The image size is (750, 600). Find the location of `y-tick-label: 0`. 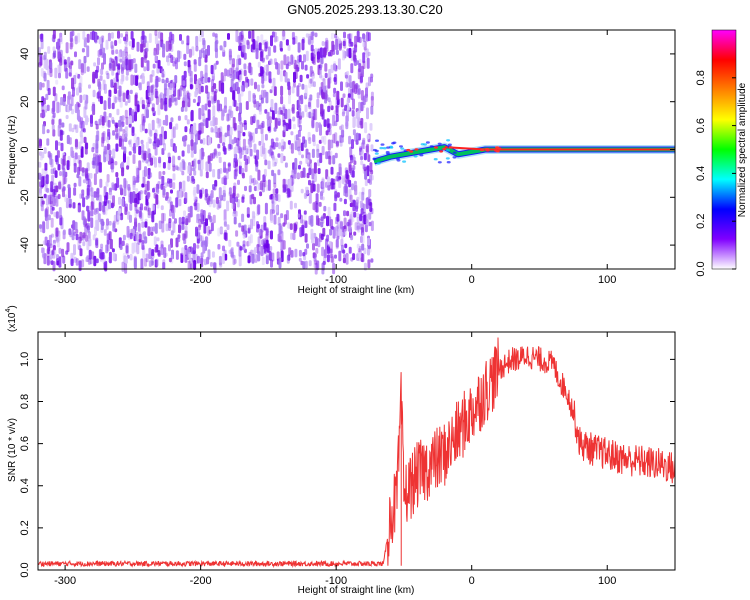

y-tick-label: 0 is located at coordinates (25, 149).